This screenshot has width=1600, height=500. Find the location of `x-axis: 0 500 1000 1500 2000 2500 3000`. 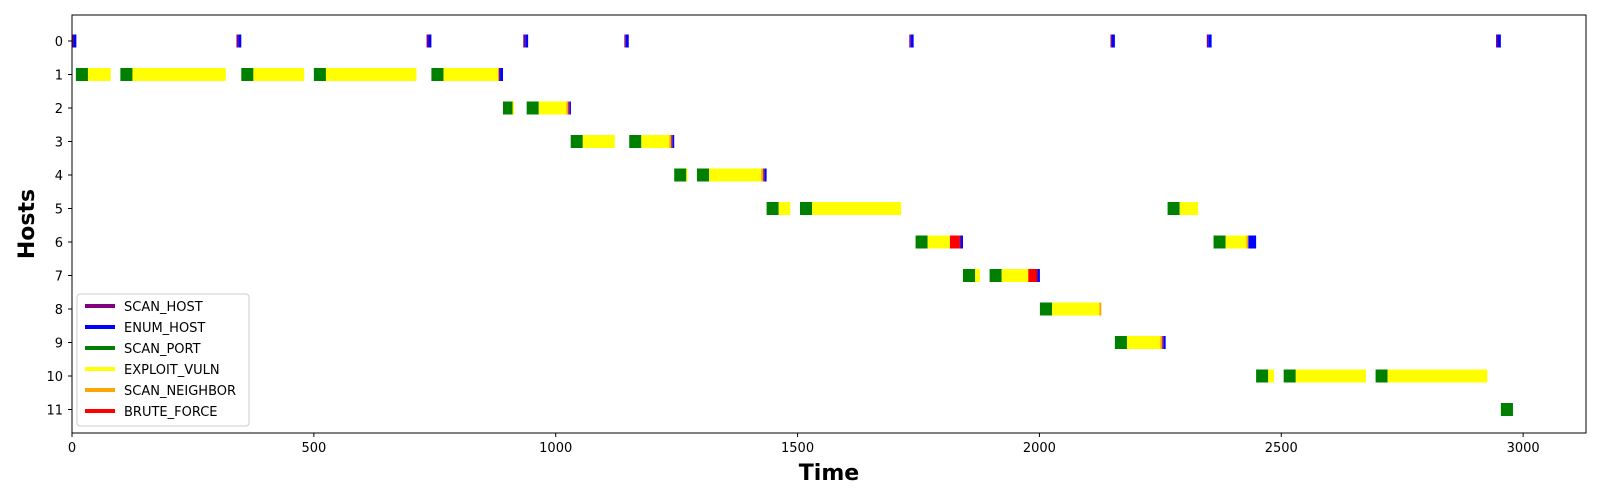

x-axis: 0 500 1000 1500 2000 2500 3000 is located at coordinates (804, 444).